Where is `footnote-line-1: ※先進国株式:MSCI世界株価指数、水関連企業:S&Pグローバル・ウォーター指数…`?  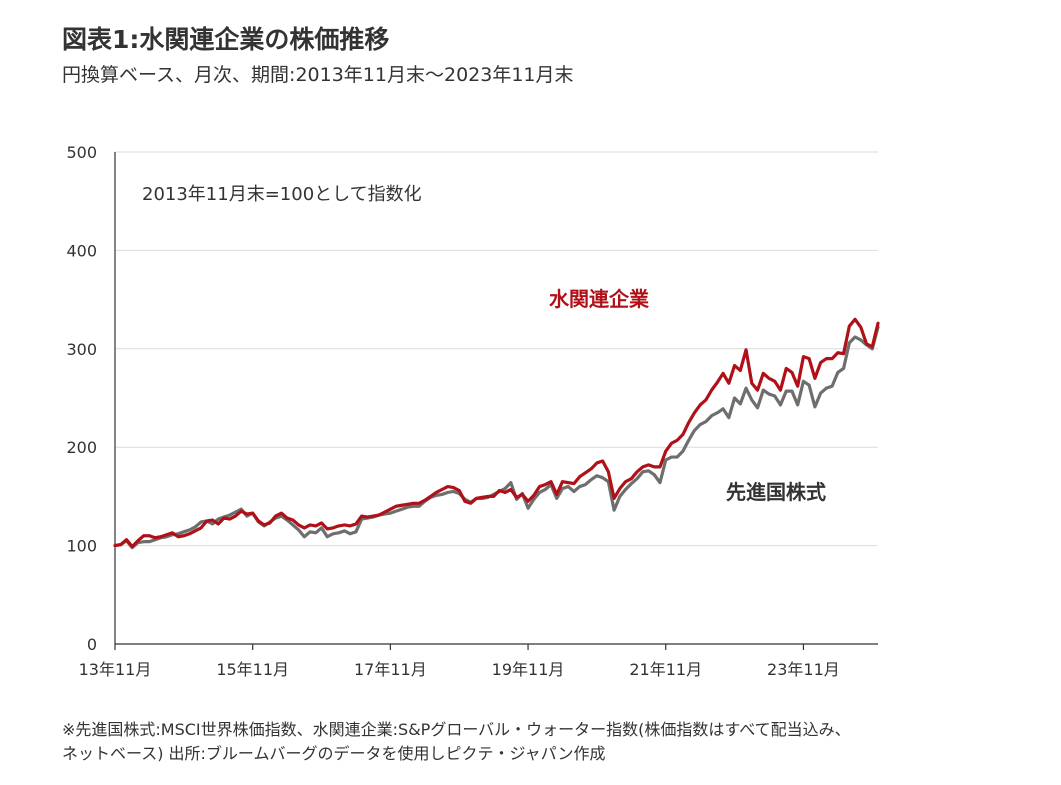
footnote-line-1: ※先進国株式:MSCI世界株価指数、水関連企業:S&Pグローバル・ウォーター指数… is located at coordinates (456, 729).